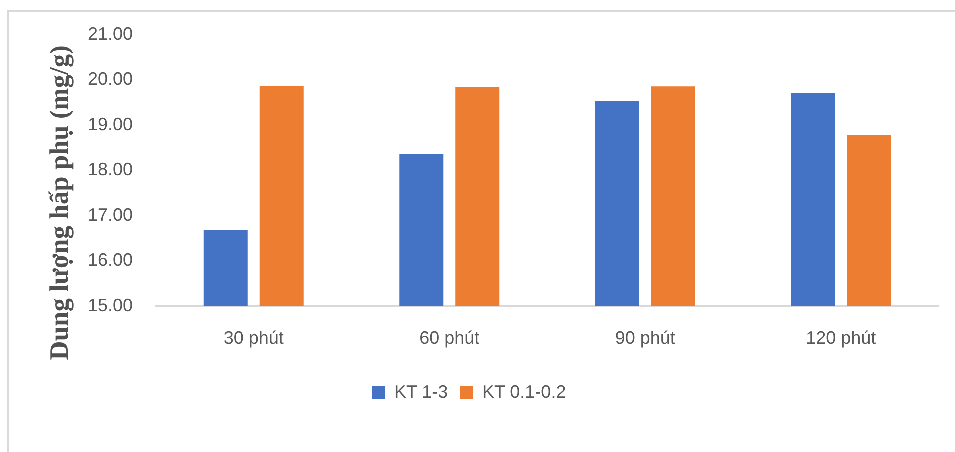  I want to click on legend-label: KT 1-3, so click(421, 392).